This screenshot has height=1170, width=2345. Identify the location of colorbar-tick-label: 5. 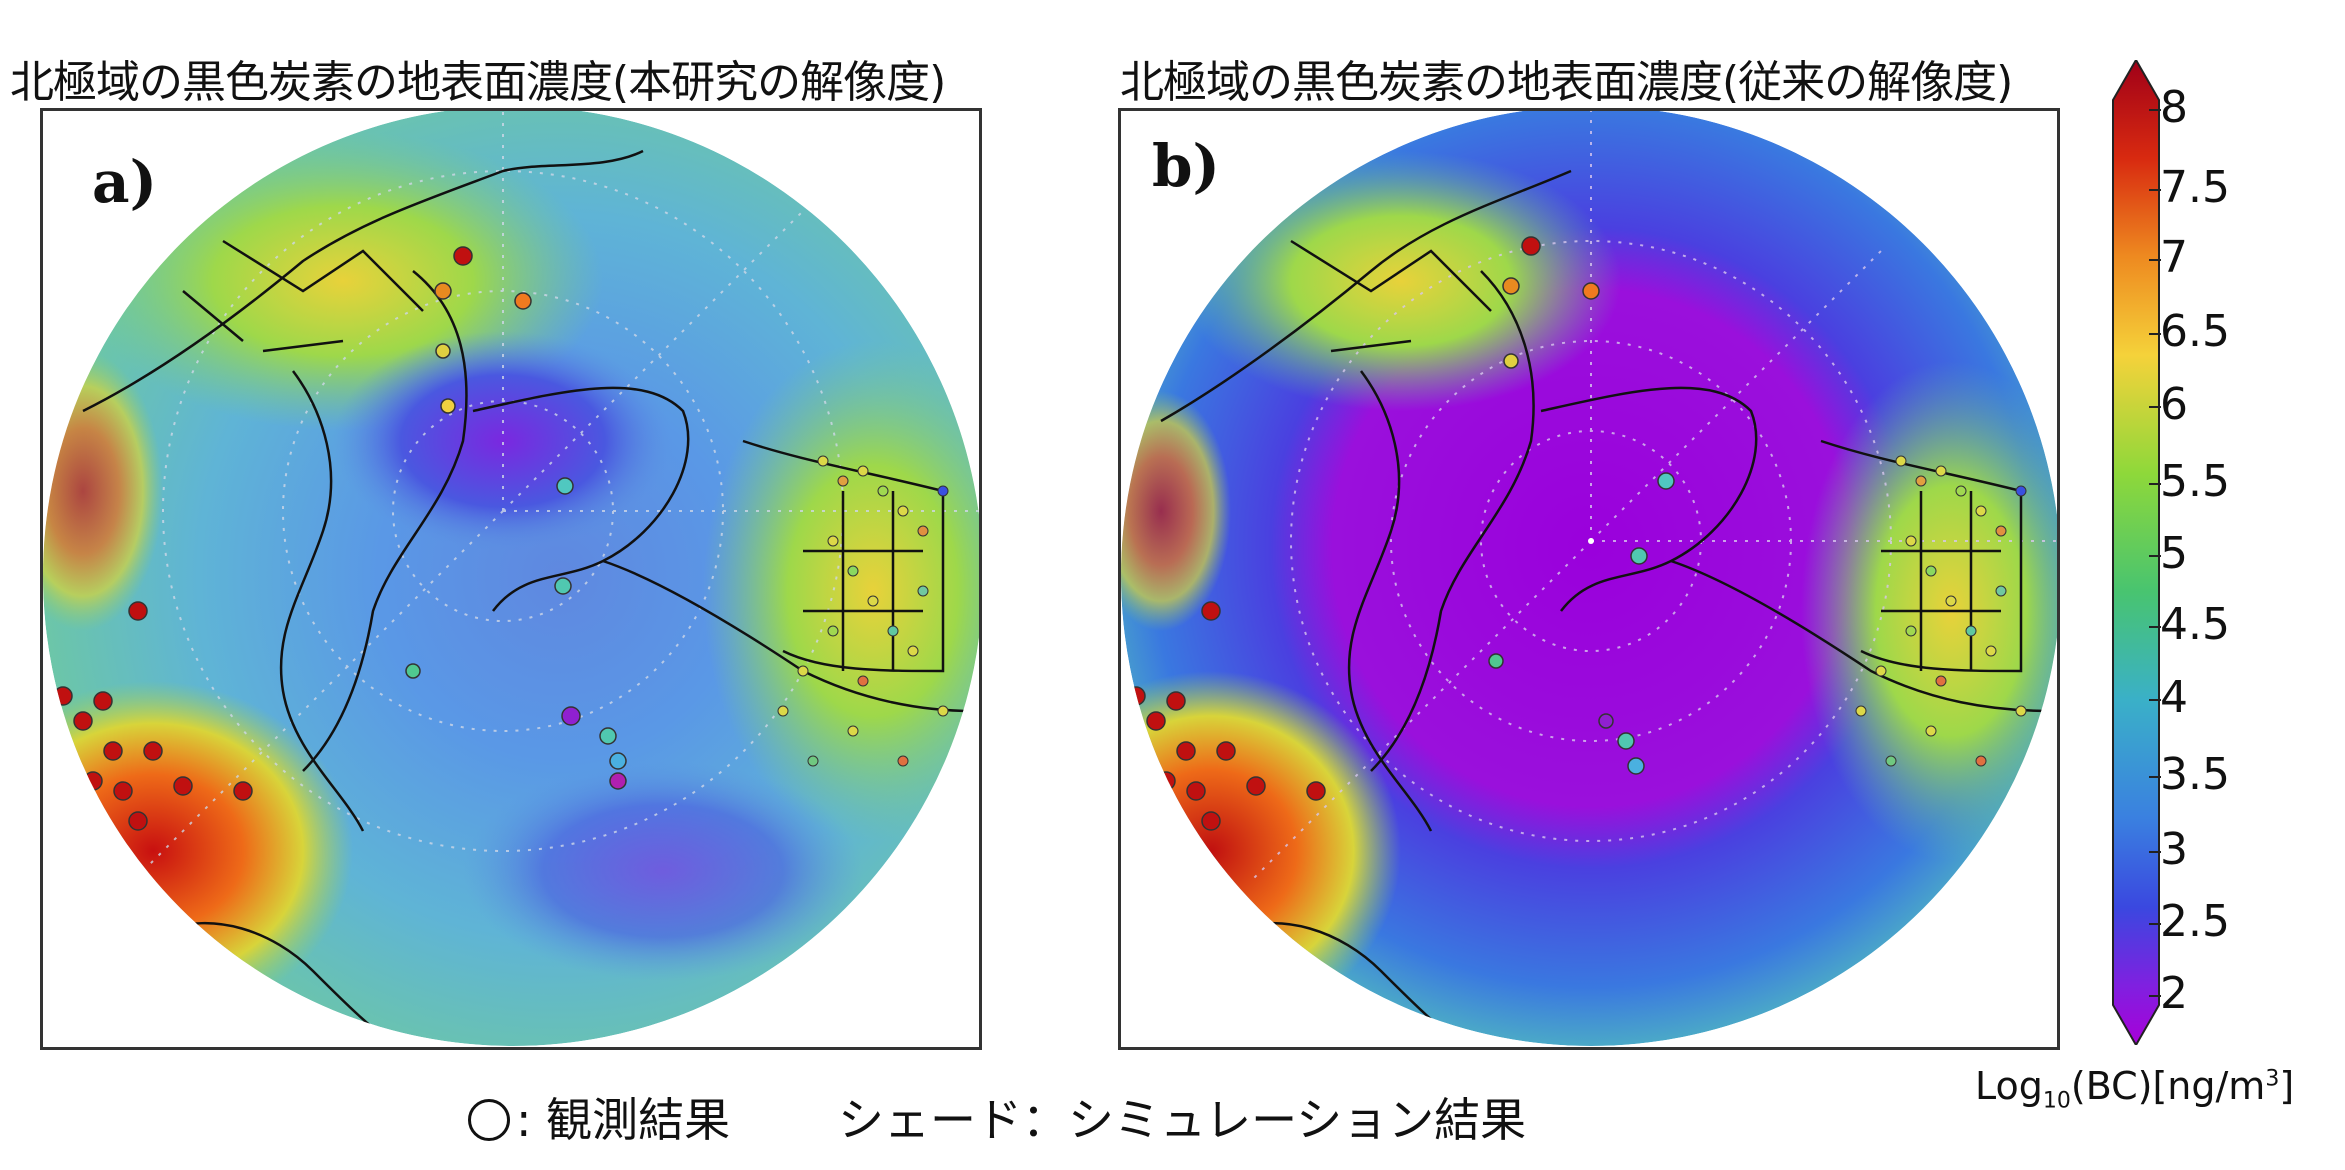
(2174, 553).